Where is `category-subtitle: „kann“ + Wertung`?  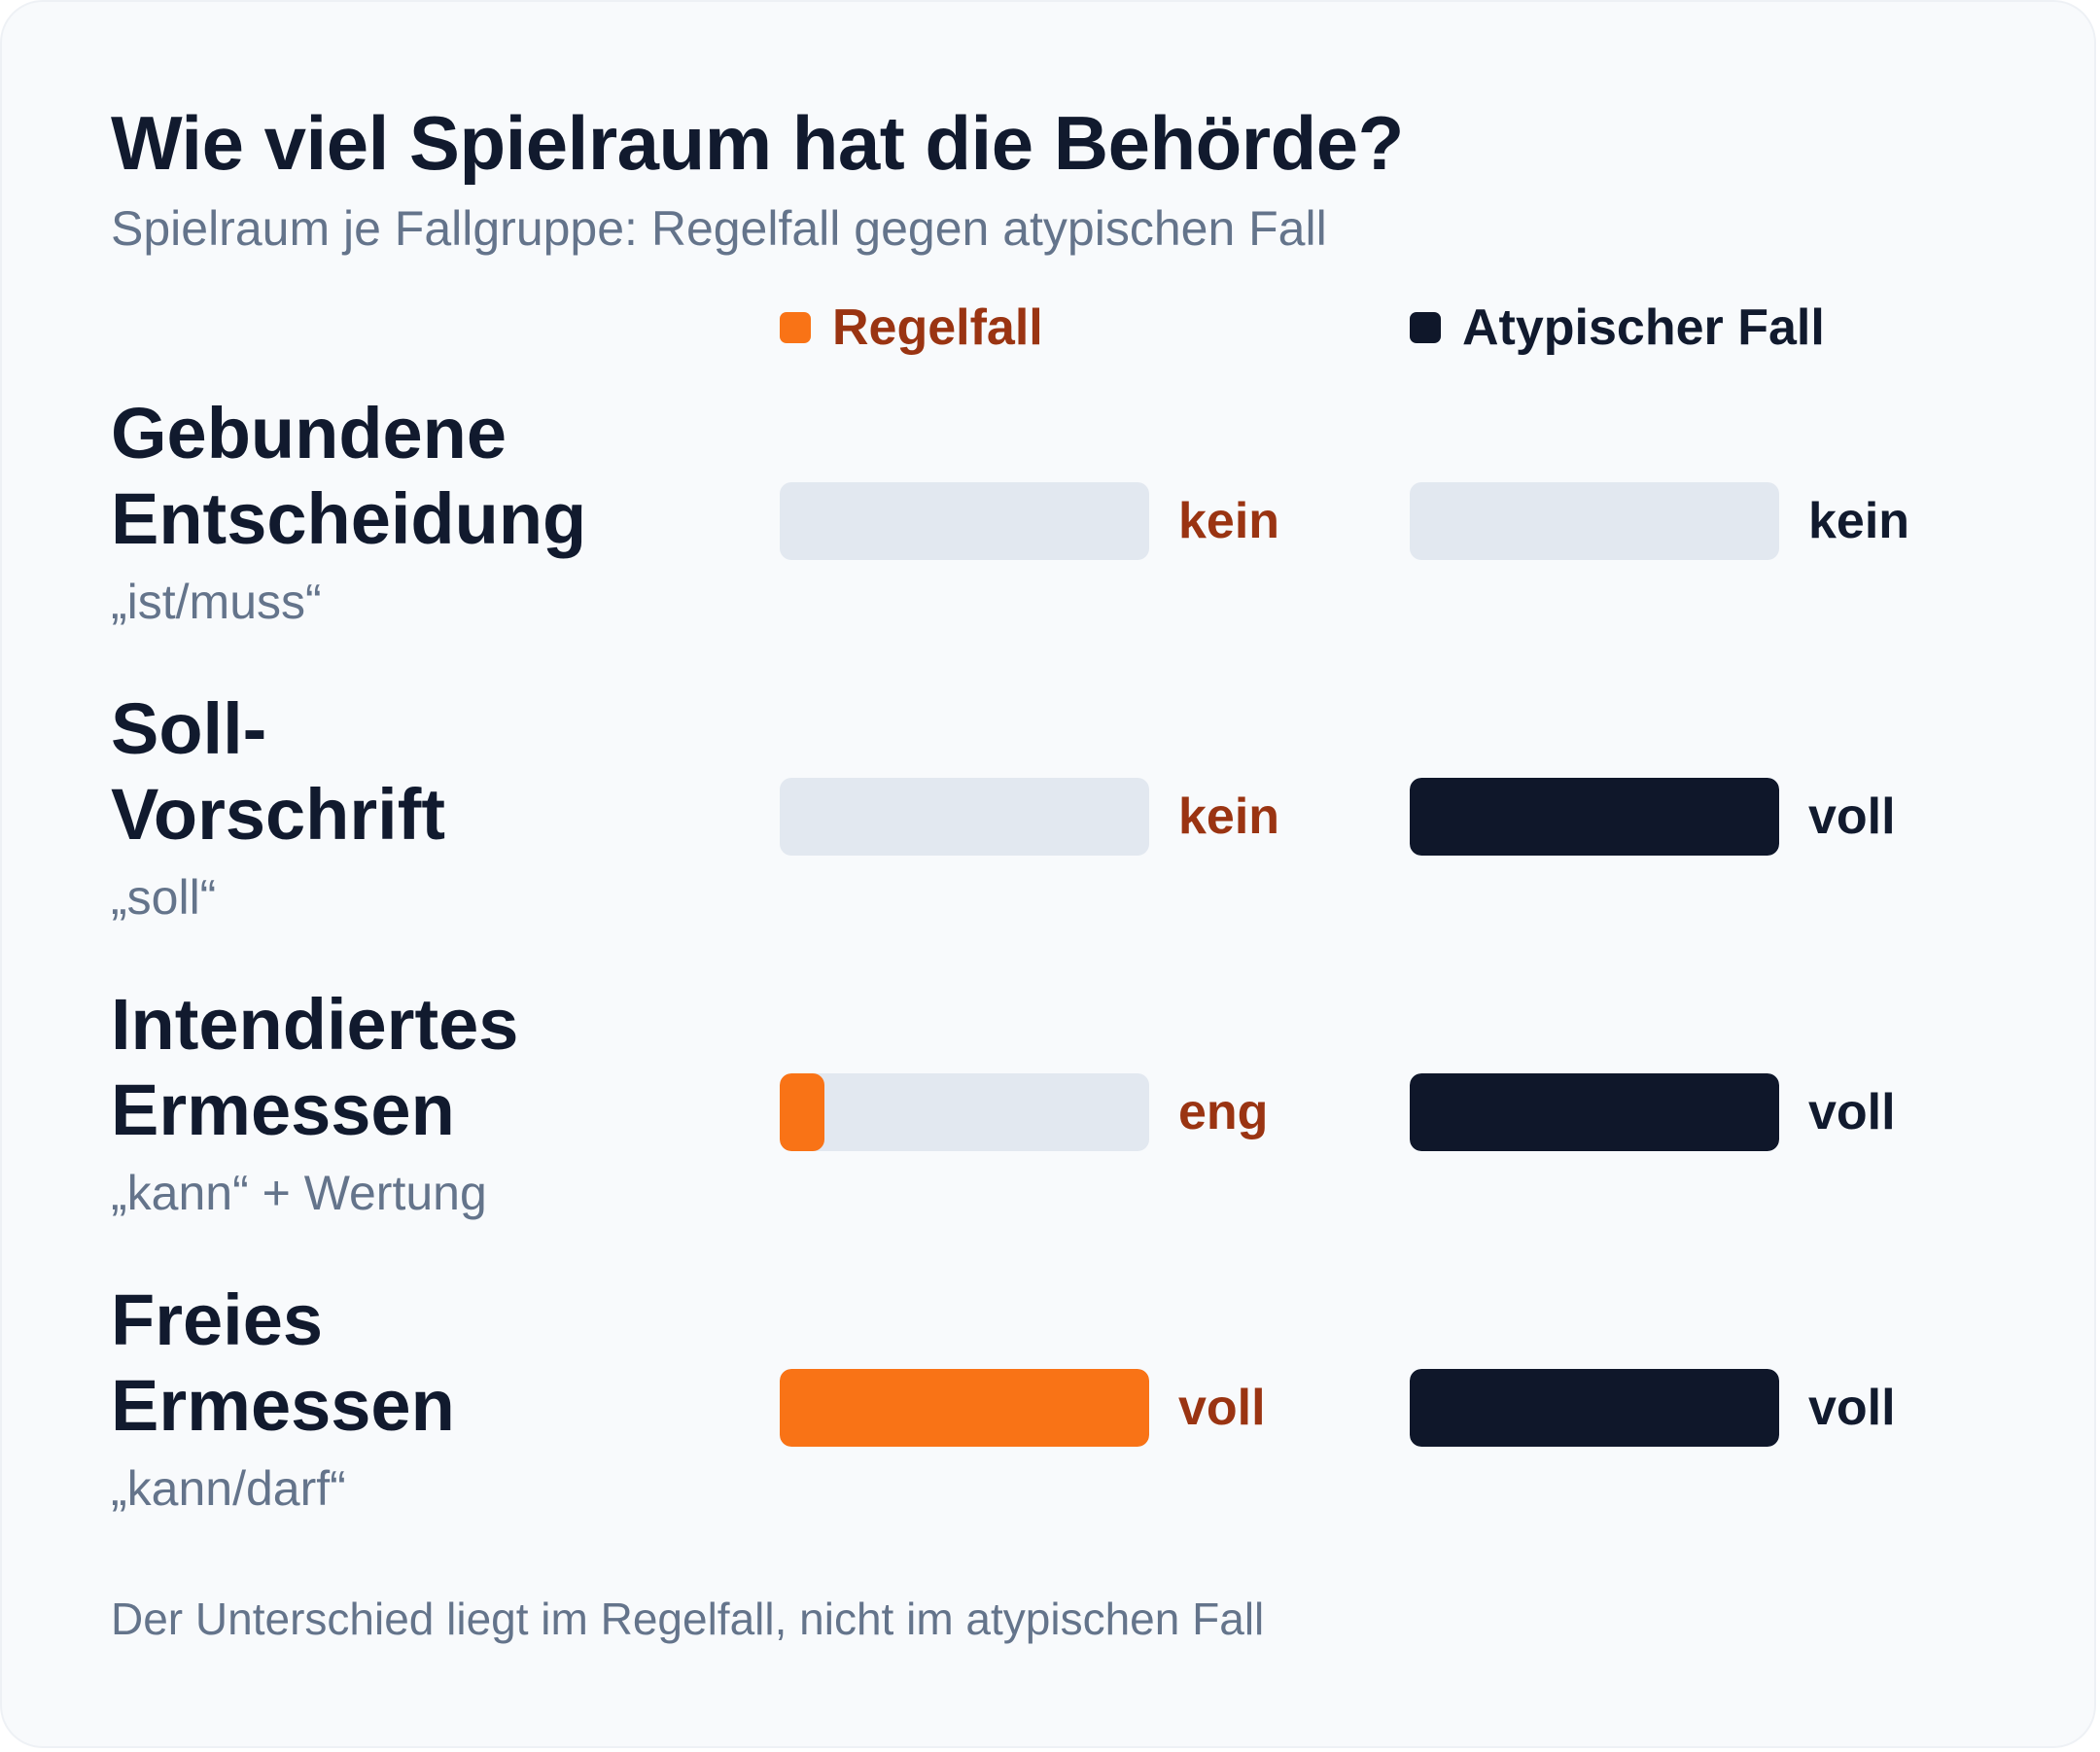 category-subtitle: „kann“ + Wertung is located at coordinates (299, 1193).